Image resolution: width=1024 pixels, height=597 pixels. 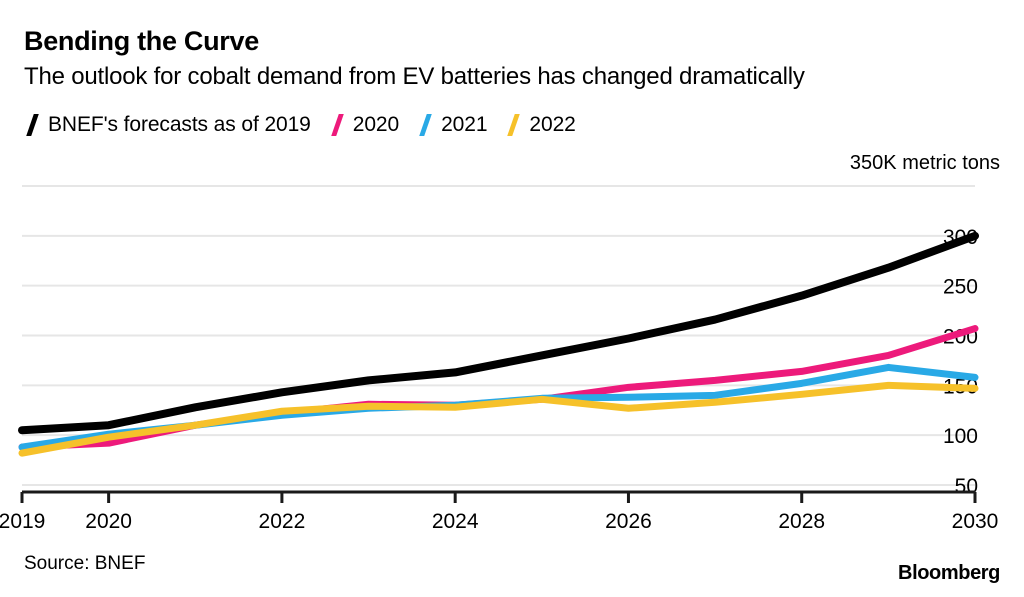 What do you see at coordinates (376, 124) in the screenshot?
I see `legend-item-label: 2020` at bounding box center [376, 124].